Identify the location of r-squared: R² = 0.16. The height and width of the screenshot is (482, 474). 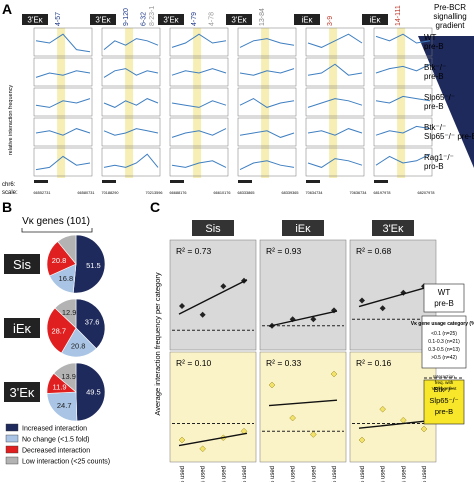
(373, 363).